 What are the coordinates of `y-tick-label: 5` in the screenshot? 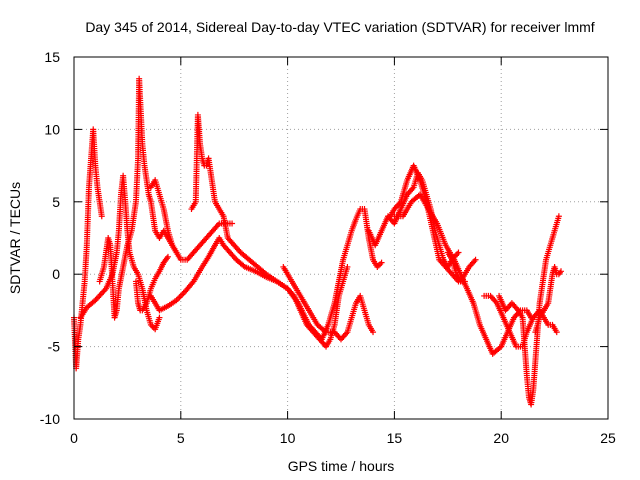 It's located at (56, 202).